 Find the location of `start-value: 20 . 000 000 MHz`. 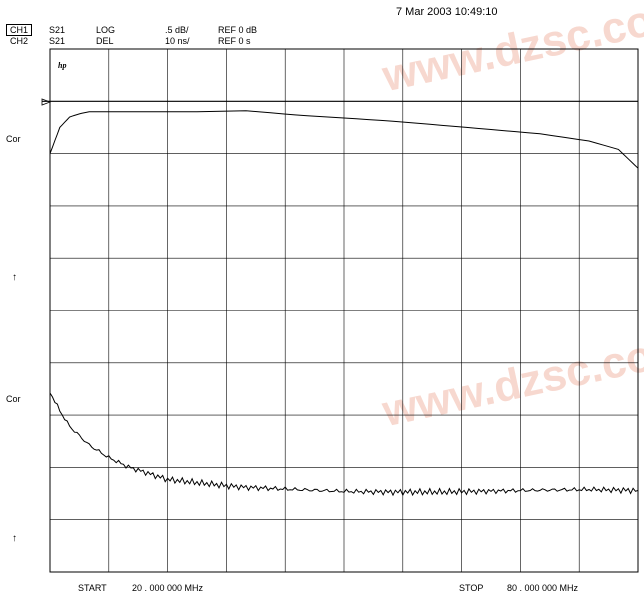

start-value: 20 . 000 000 MHz is located at coordinates (168, 588).